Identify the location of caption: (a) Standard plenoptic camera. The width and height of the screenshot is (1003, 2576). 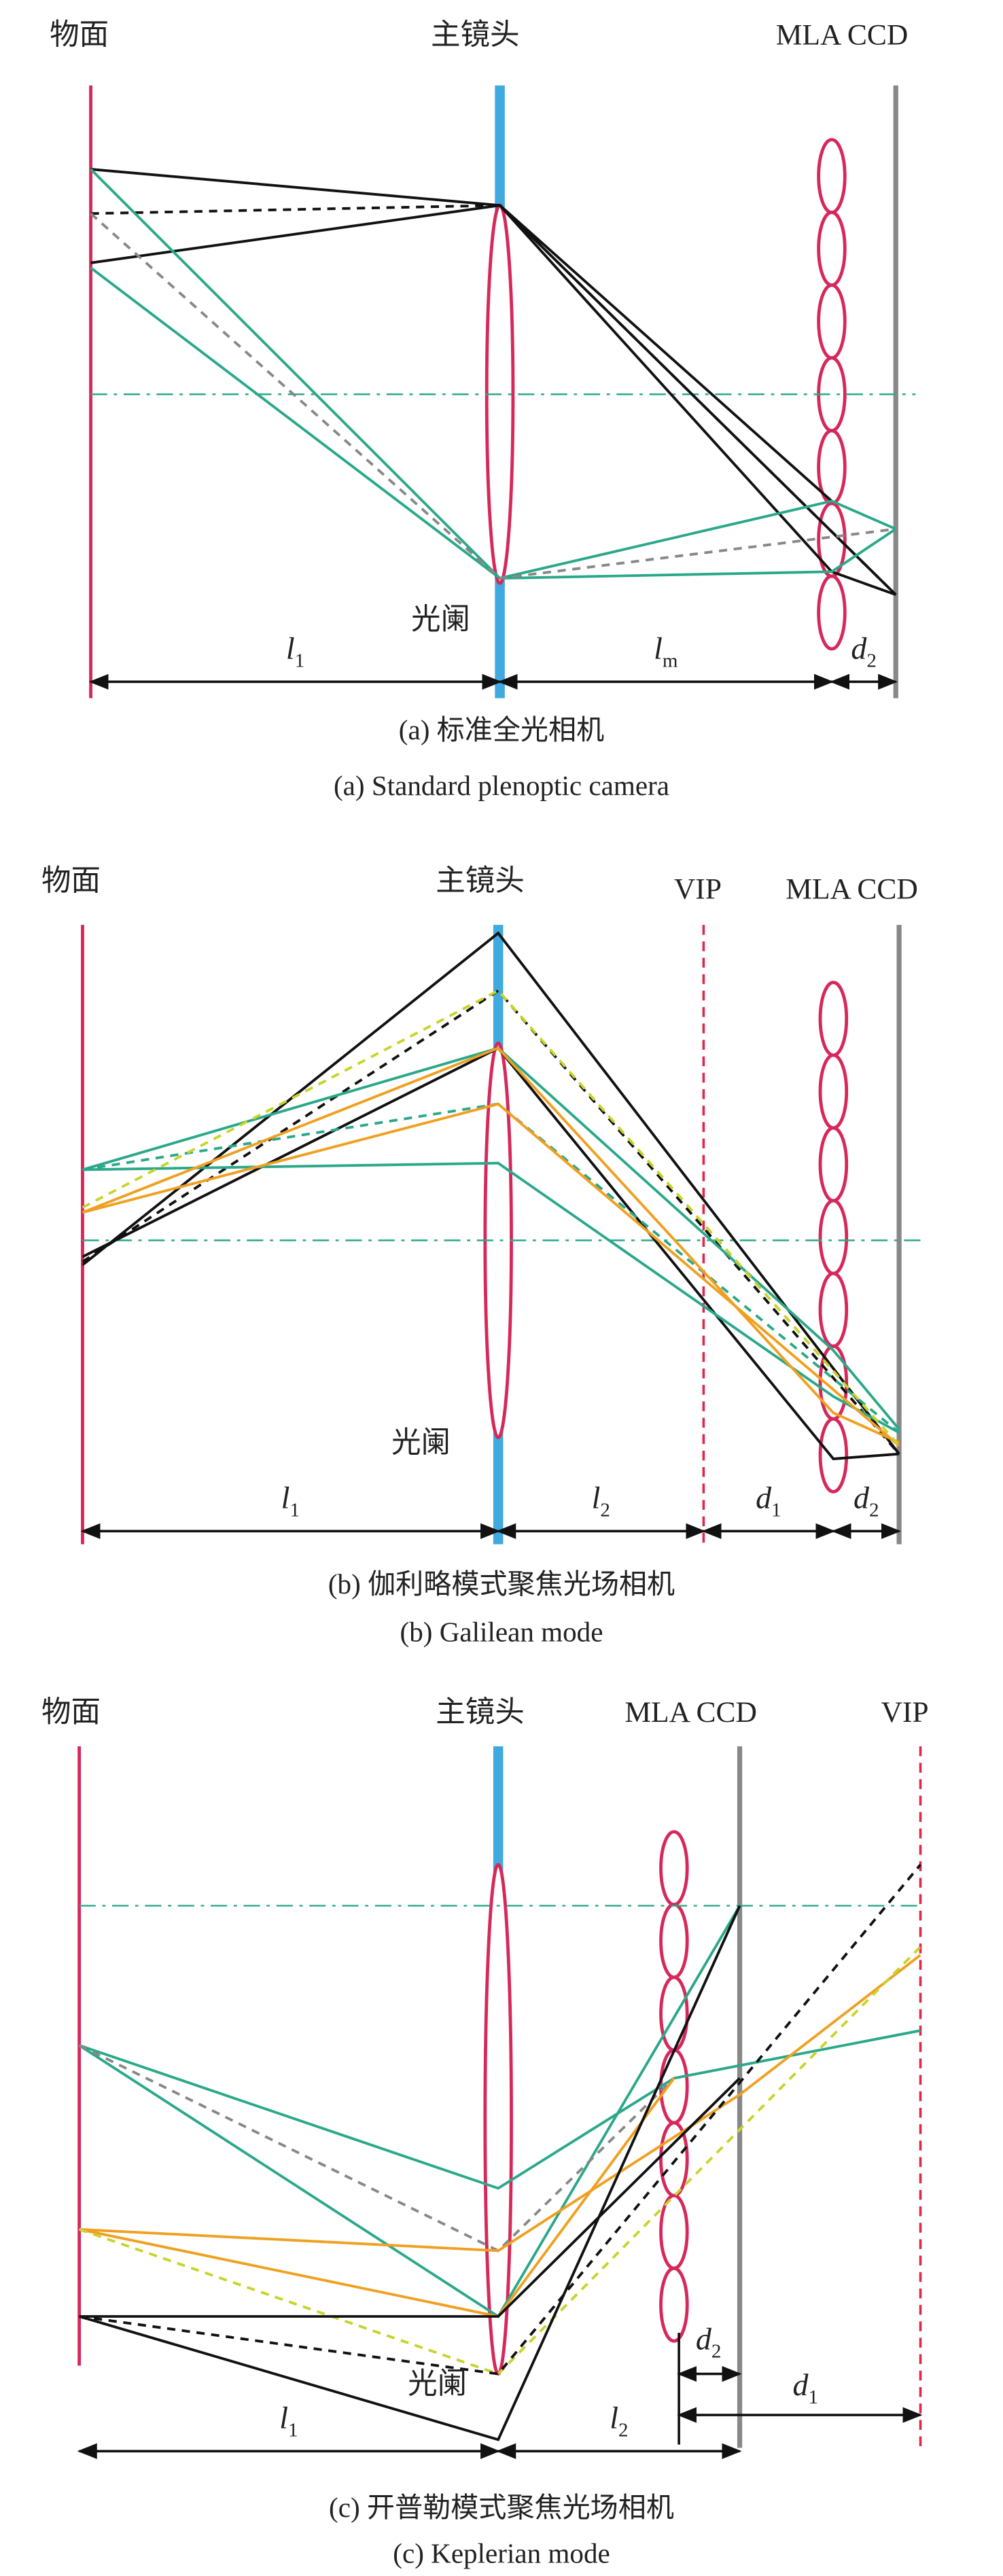
(501, 785).